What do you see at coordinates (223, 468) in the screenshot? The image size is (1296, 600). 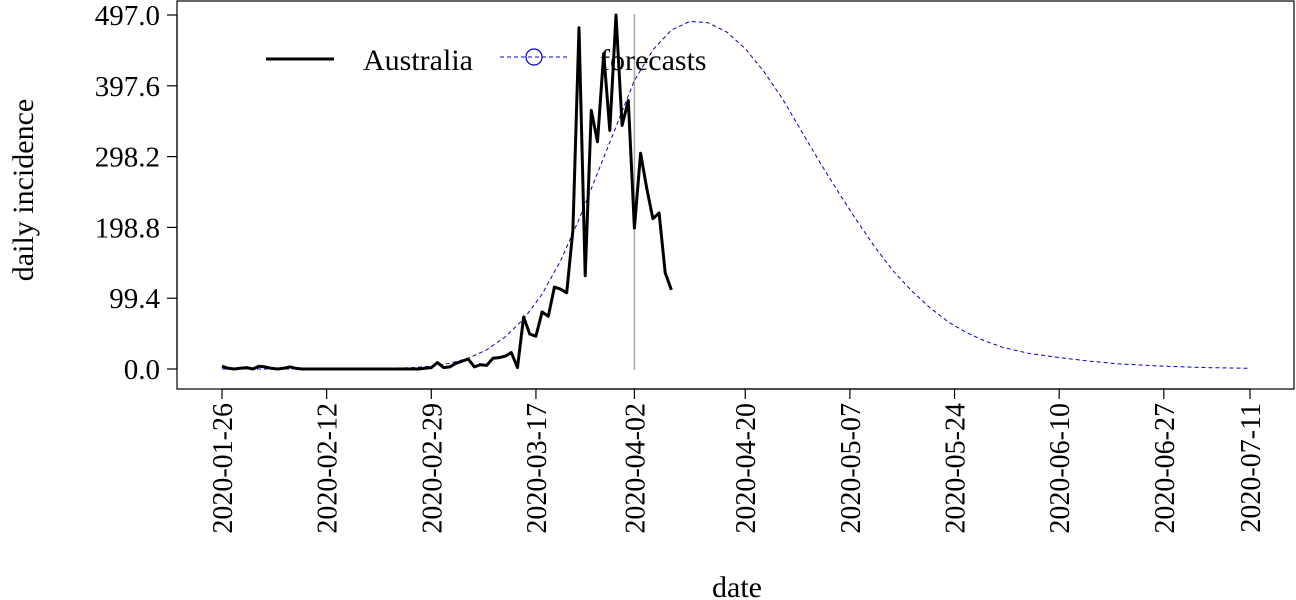 I see `x-tick-label: 2020-01-26` at bounding box center [223, 468].